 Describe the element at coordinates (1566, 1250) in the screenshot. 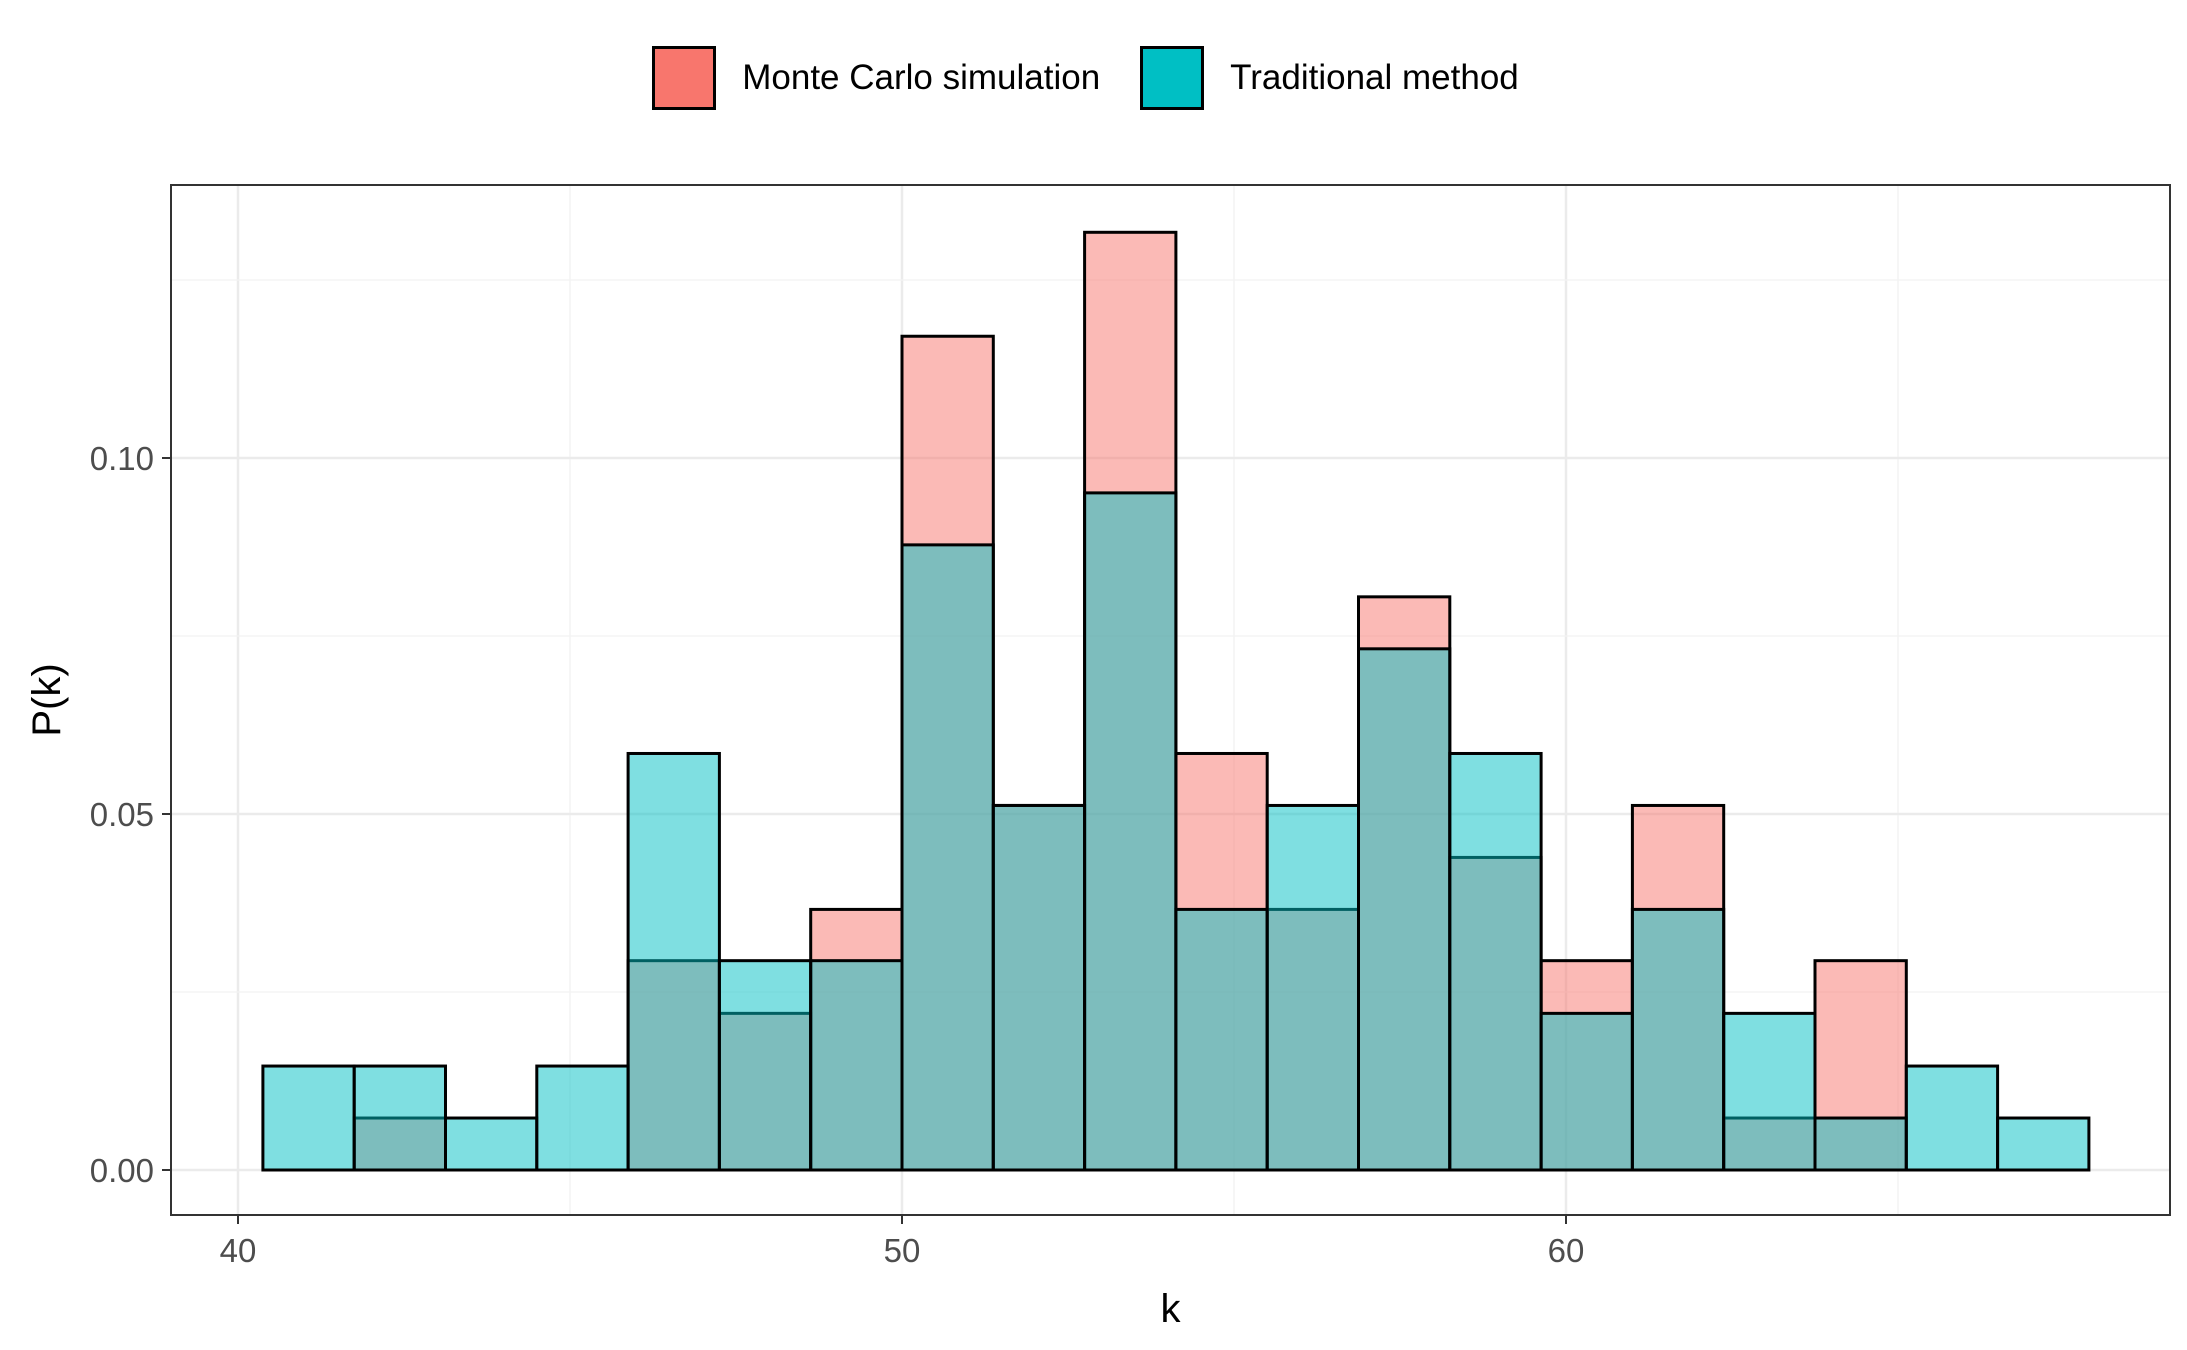

I see `x-tick-label: 60` at that location.